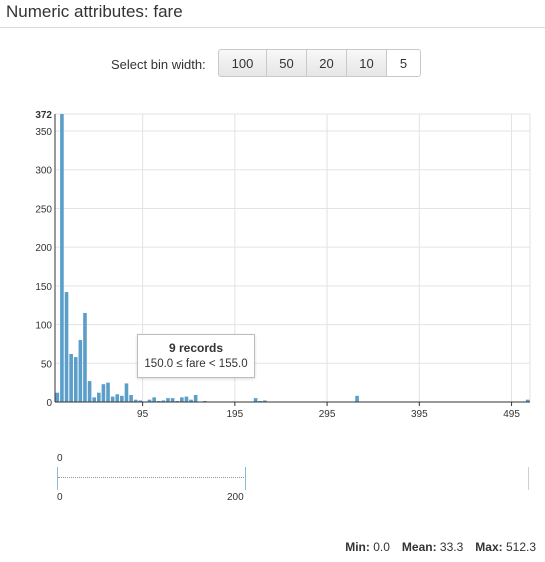 Image resolution: width=545 pixels, height=562 pixels. What do you see at coordinates (511, 414) in the screenshot?
I see `x-tick-label: 495` at bounding box center [511, 414].